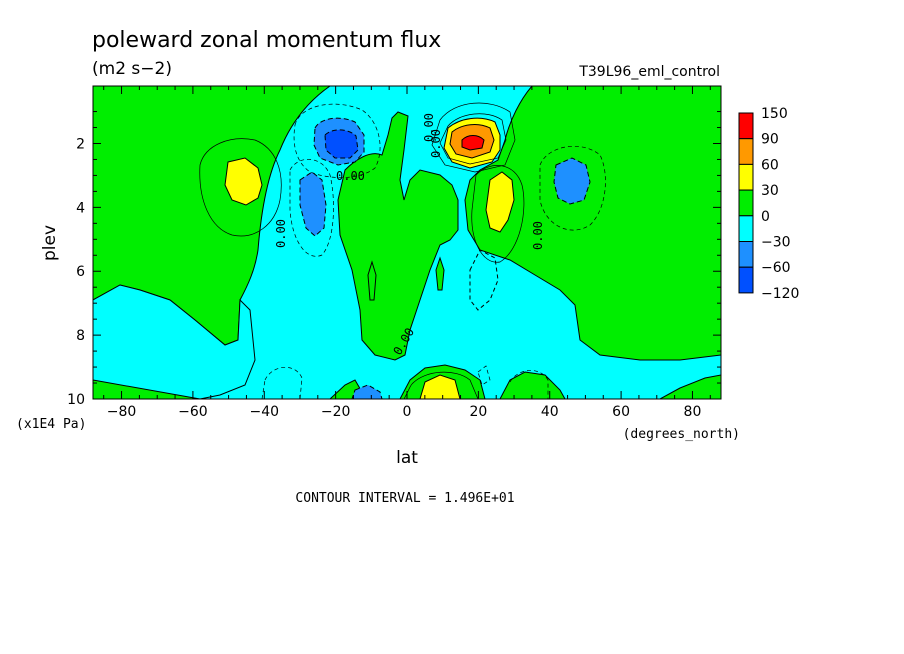  Describe the element at coordinates (266, 40) in the screenshot. I see `chart-title: poleward zonal momentum flux` at that location.